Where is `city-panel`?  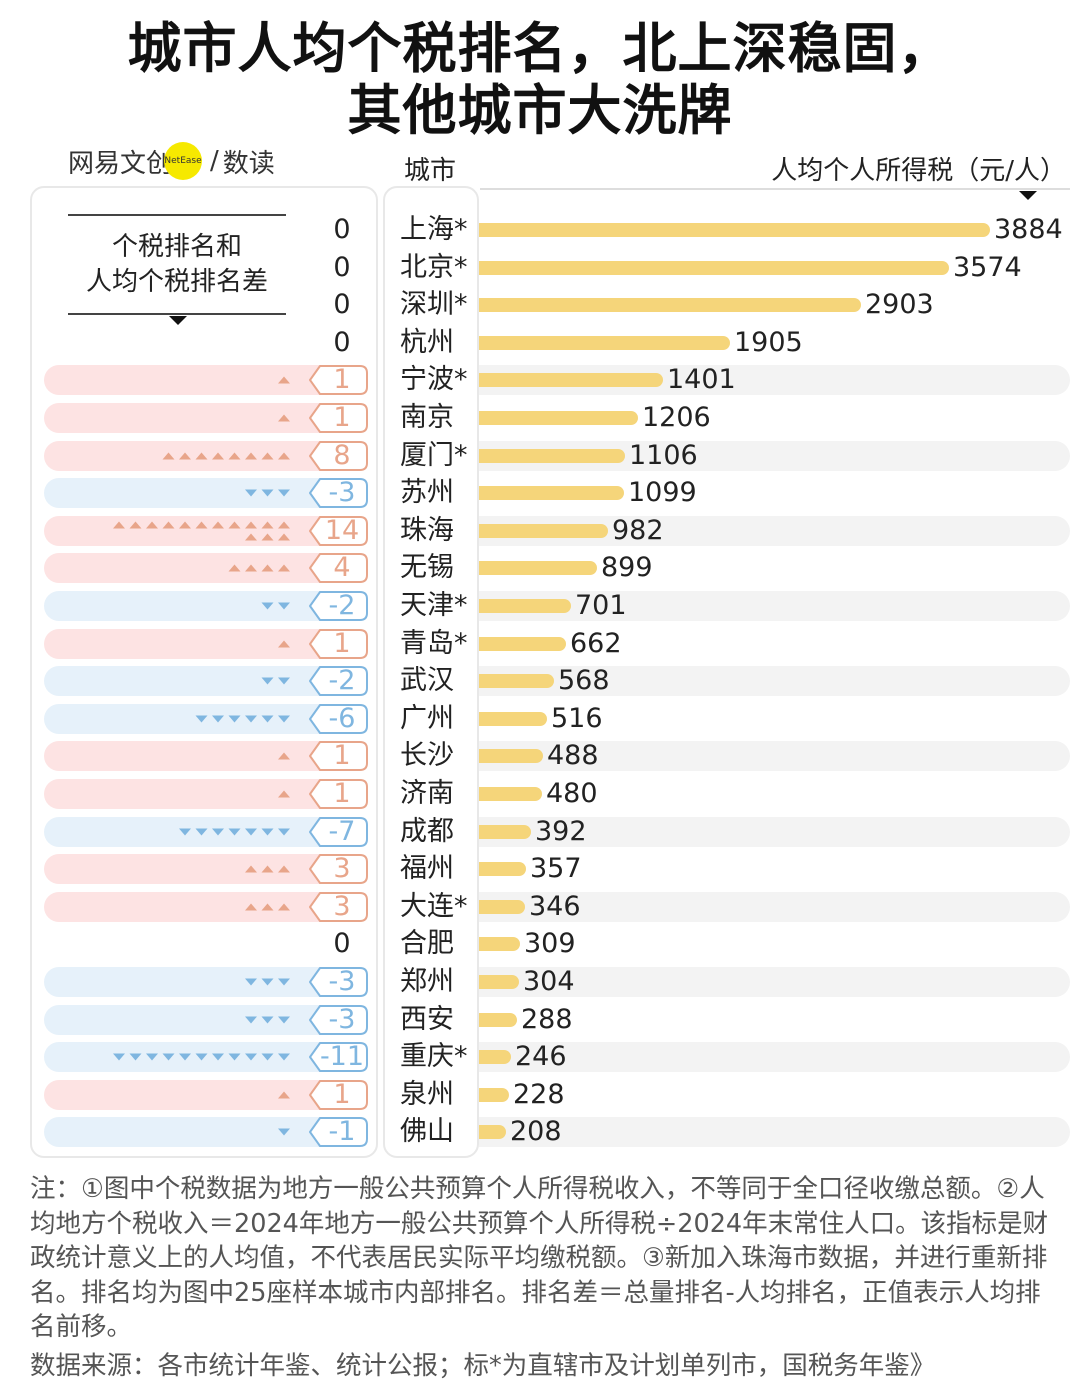
city-panel is located at coordinates (431, 672).